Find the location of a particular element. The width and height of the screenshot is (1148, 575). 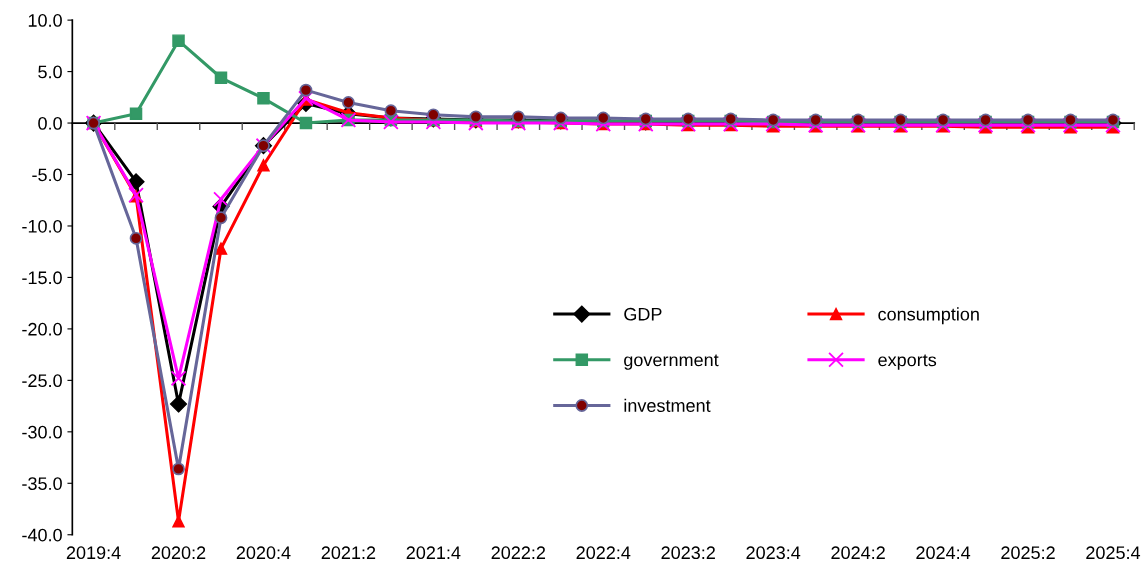

x-tick-label: 2023:2 is located at coordinates (688, 553).